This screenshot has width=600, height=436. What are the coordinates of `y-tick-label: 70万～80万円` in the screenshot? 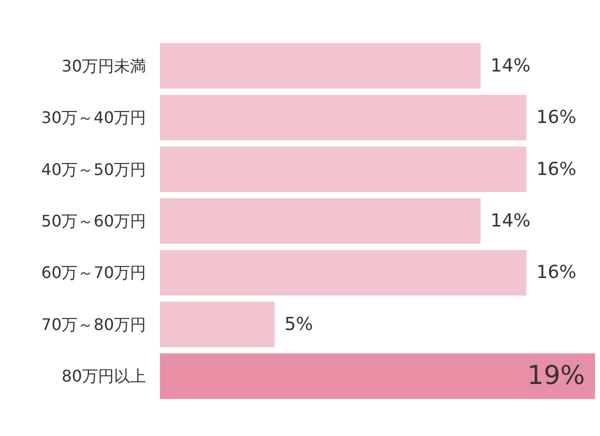 It's located at (93, 324).